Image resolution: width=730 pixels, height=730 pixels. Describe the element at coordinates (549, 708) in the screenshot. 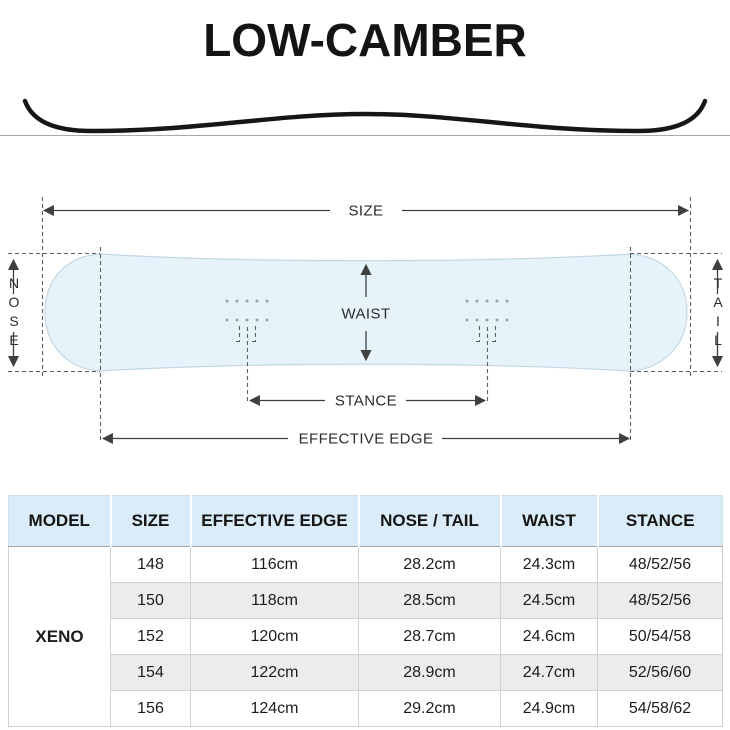

I see `waist-cell: 24.9cm` at that location.